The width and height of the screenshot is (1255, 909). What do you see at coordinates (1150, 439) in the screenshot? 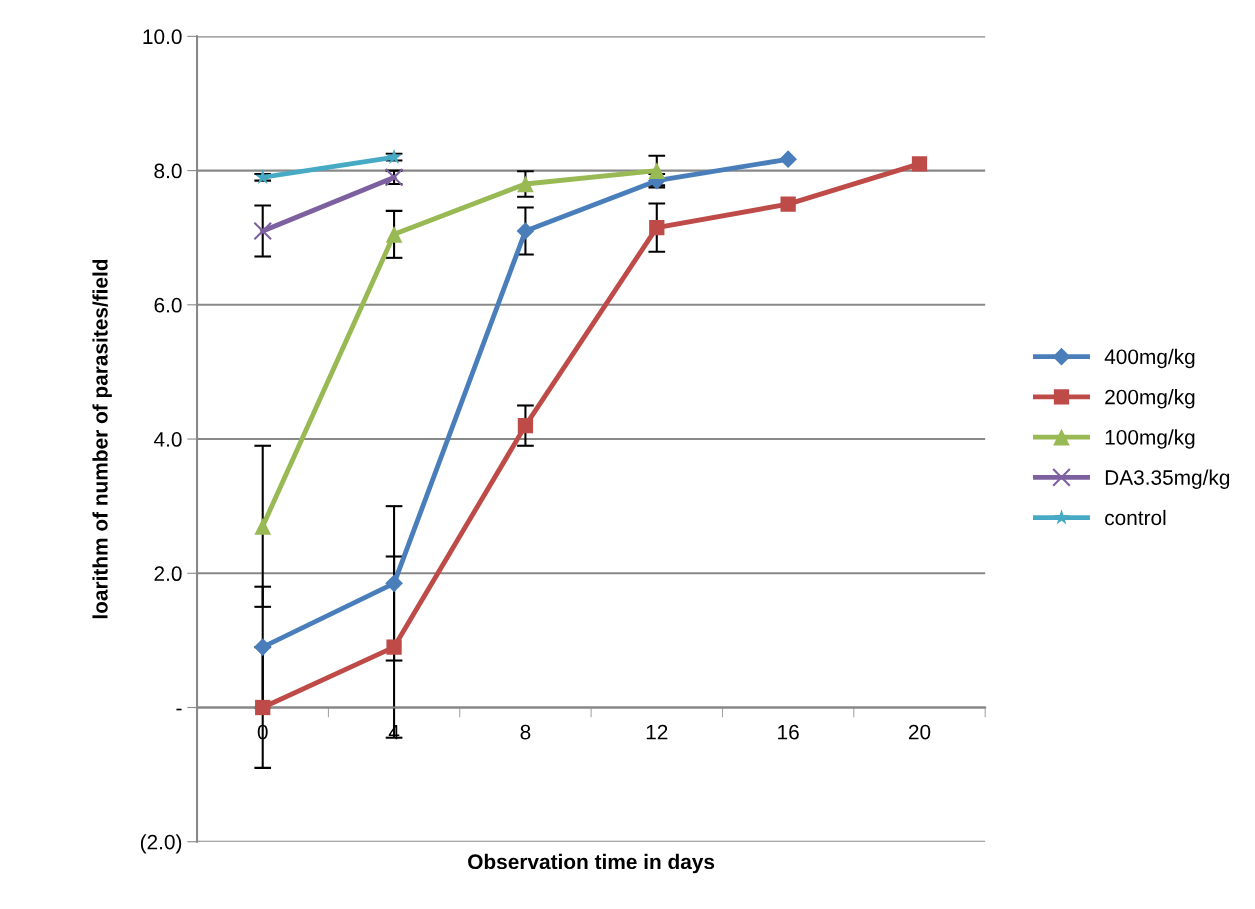
I see `legend-label: 100mg/kg` at bounding box center [1150, 439].